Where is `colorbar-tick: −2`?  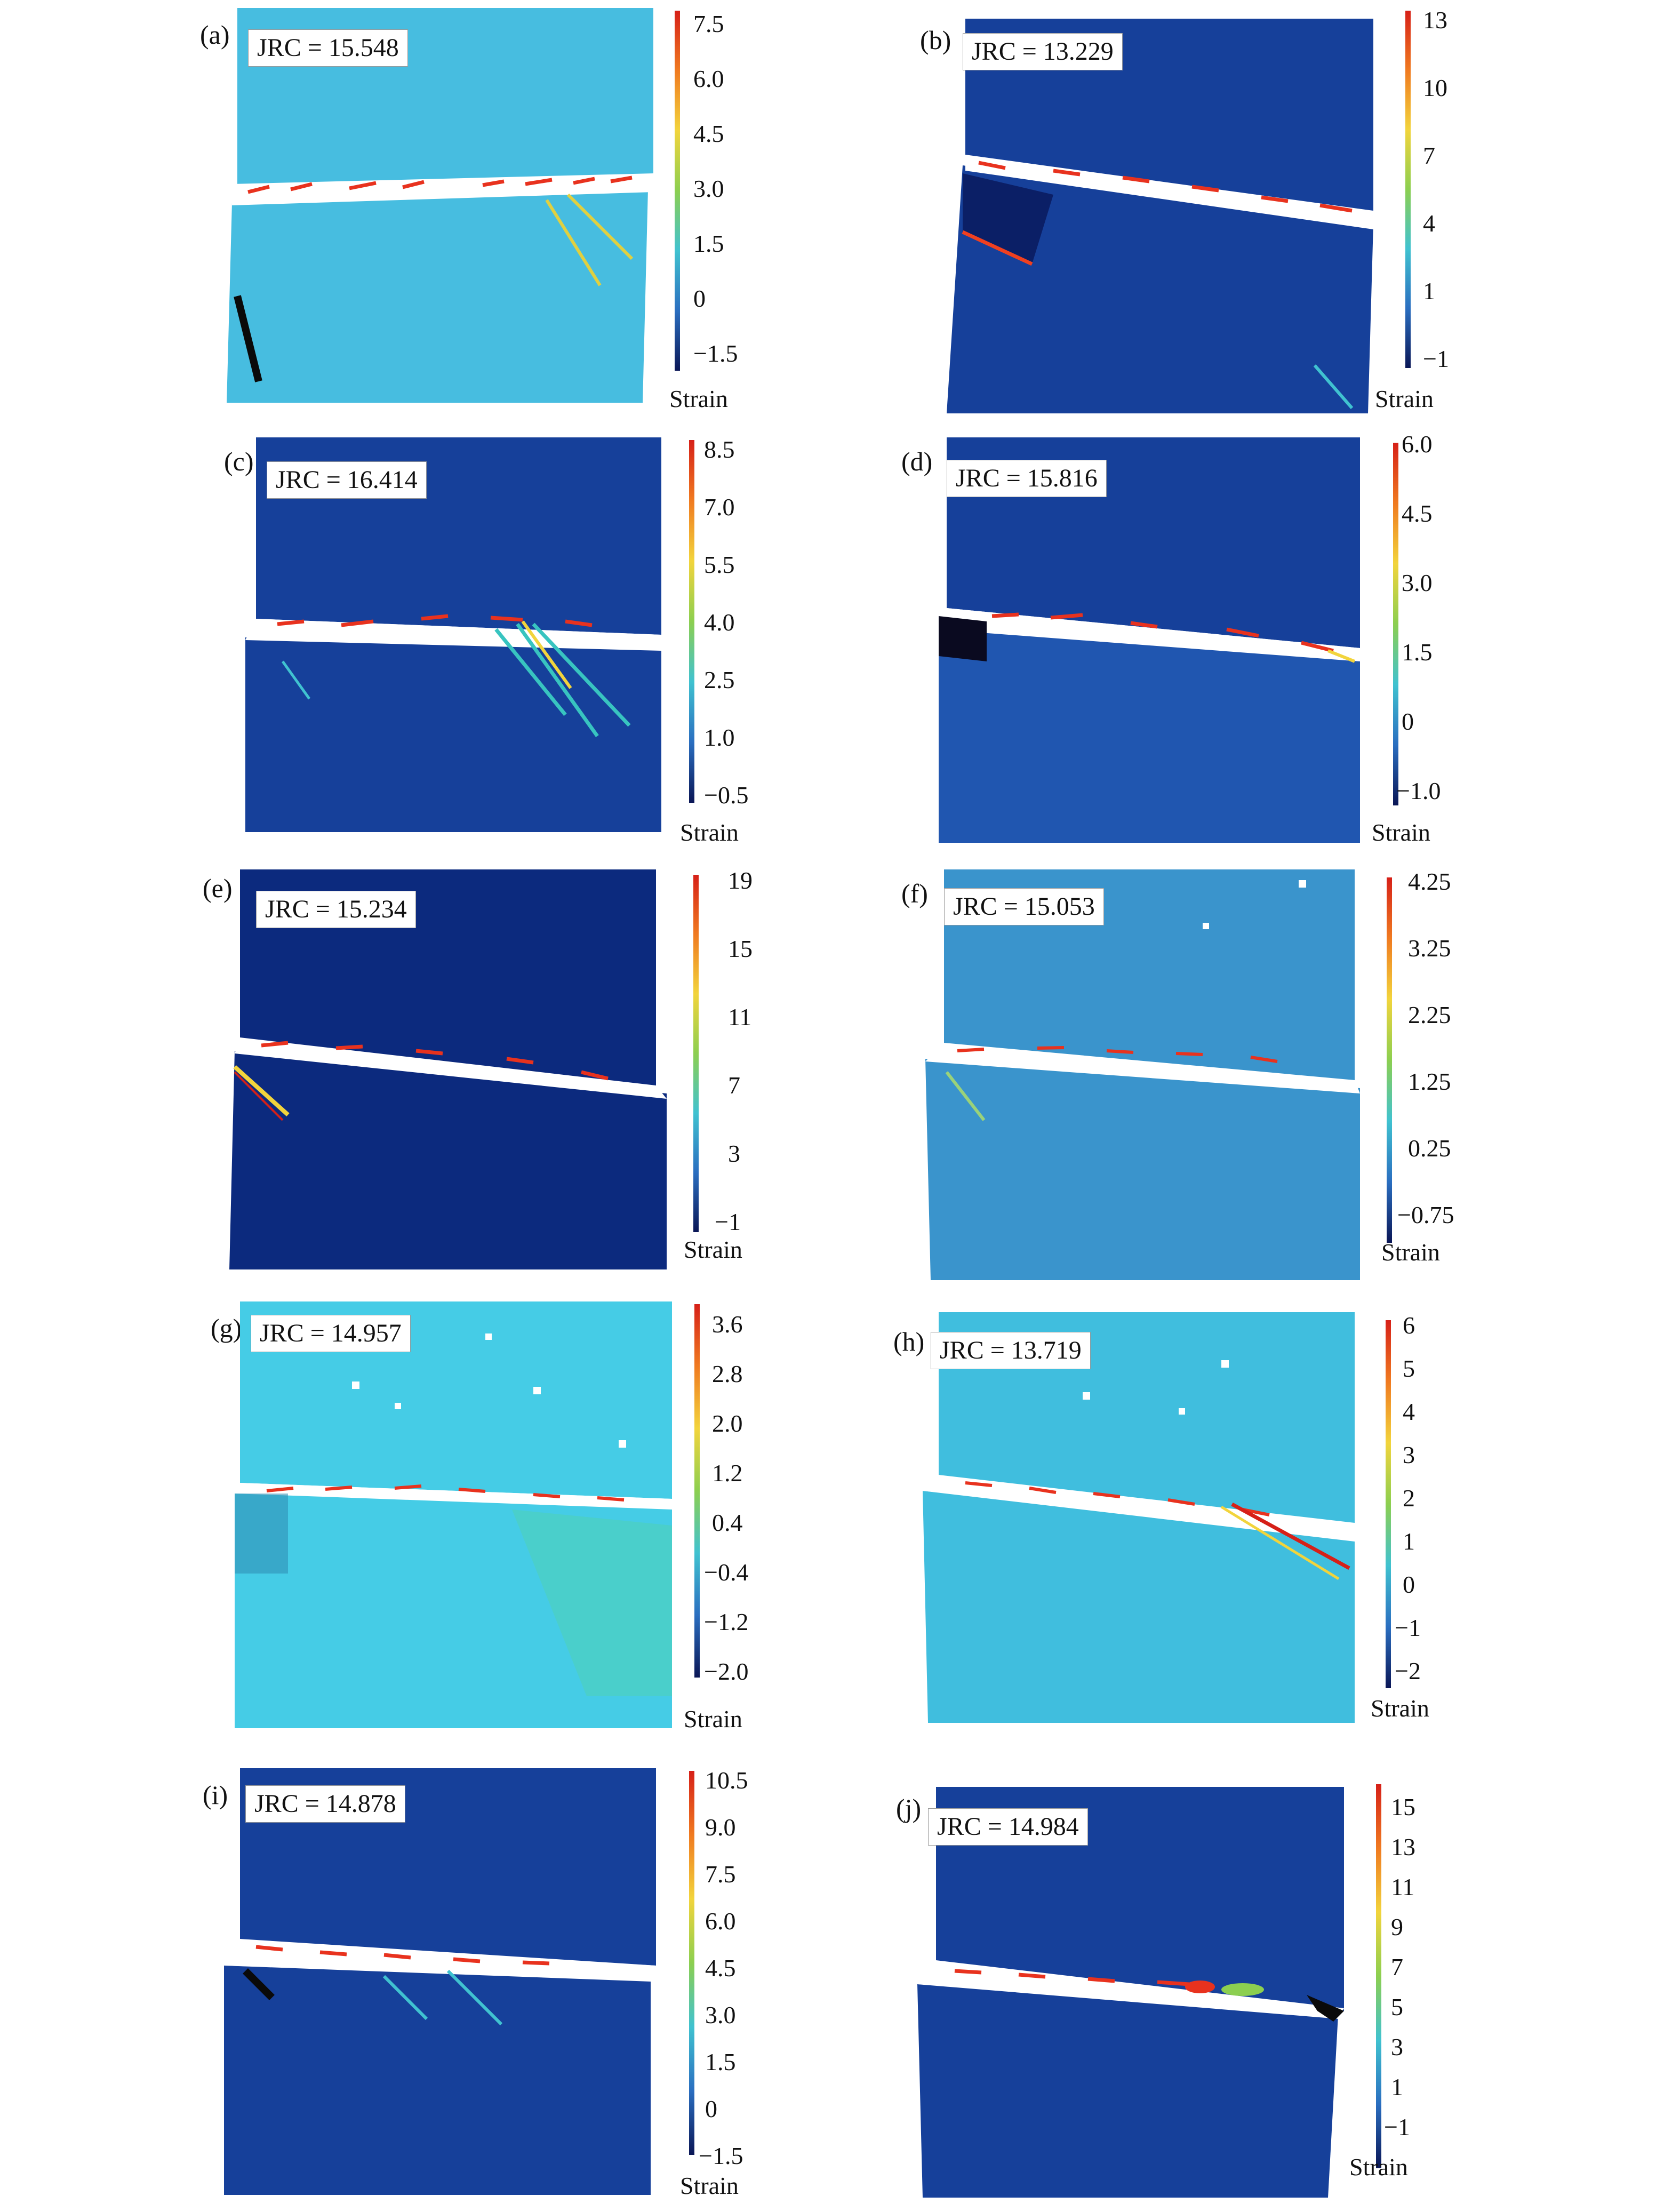 colorbar-tick: −2 is located at coordinates (1408, 1670).